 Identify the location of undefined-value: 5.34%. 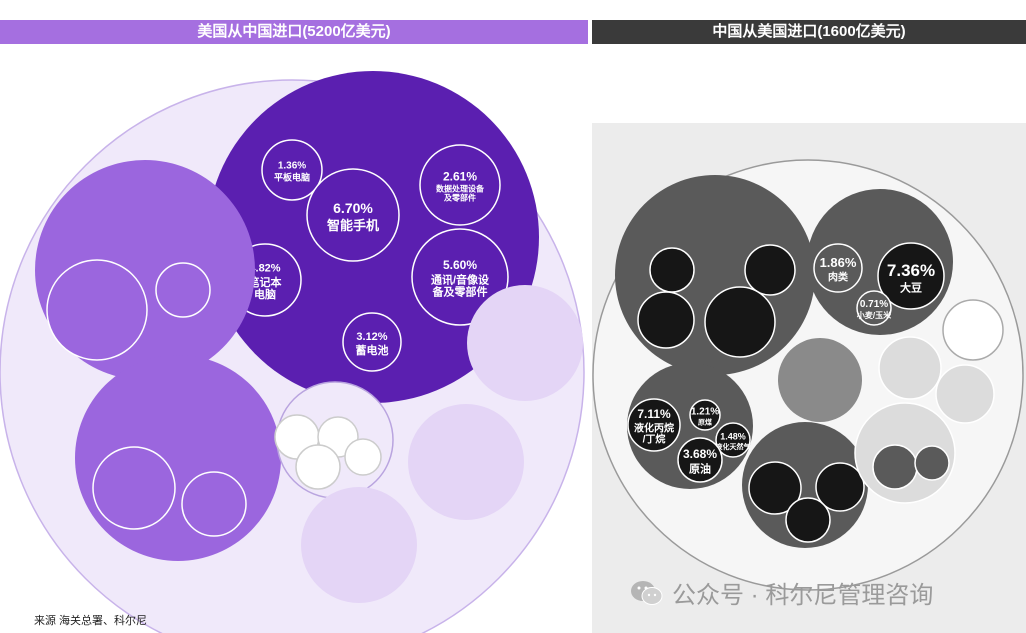
(909, 1).